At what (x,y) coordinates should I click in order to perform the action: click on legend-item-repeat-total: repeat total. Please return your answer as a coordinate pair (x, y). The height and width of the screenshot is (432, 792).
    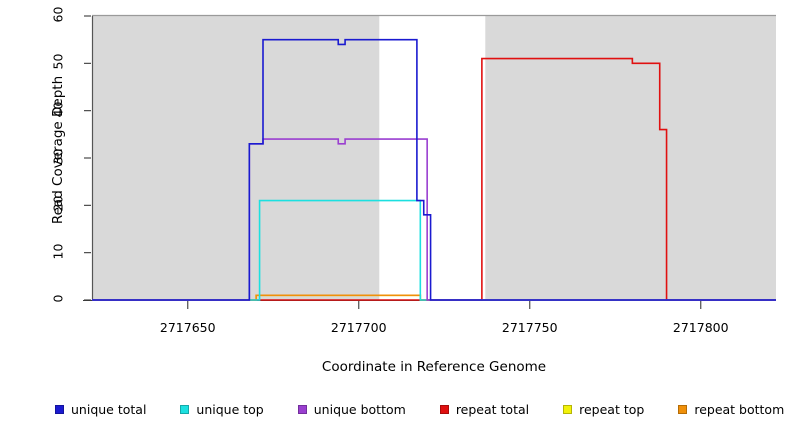
    Looking at the image, I should click on (484, 409).